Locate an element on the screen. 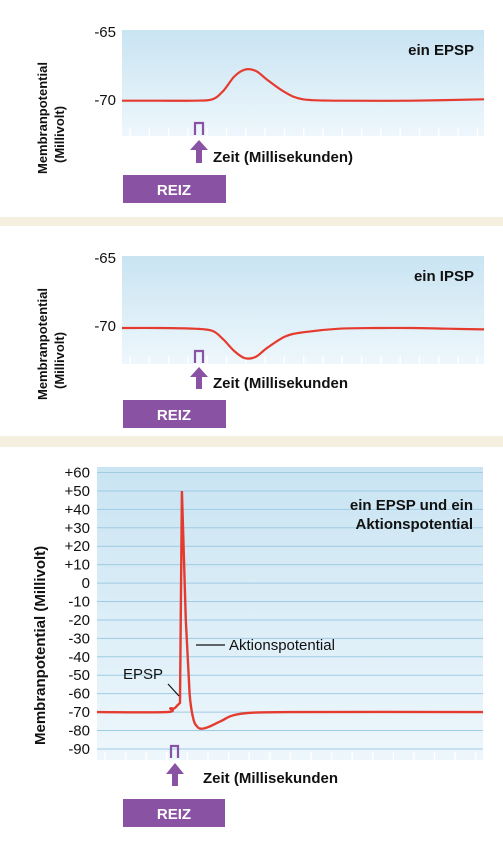  y-tick-label: -90 is located at coordinates (79, 749).